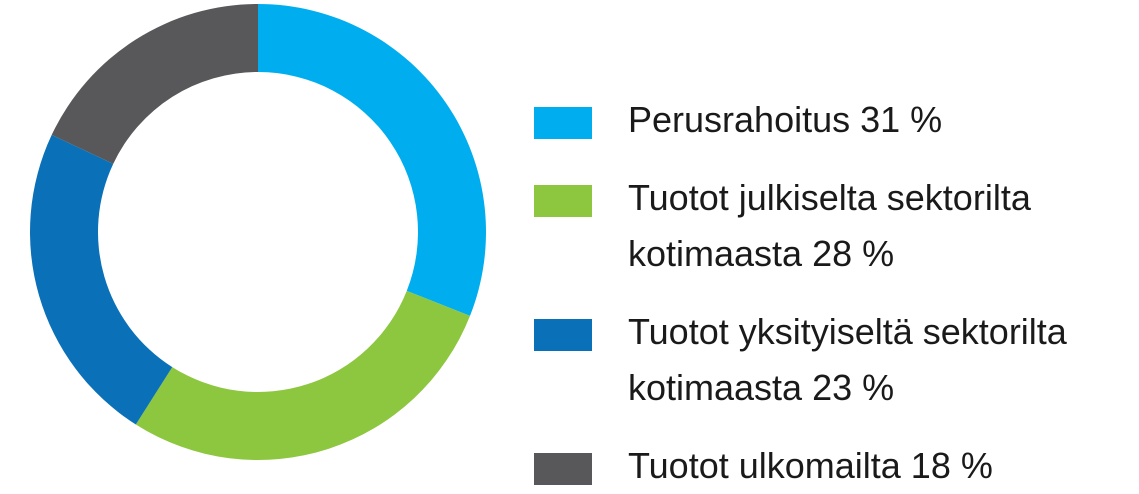  I want to click on legend-swatch-yksityinen-sektori, so click(563, 335).